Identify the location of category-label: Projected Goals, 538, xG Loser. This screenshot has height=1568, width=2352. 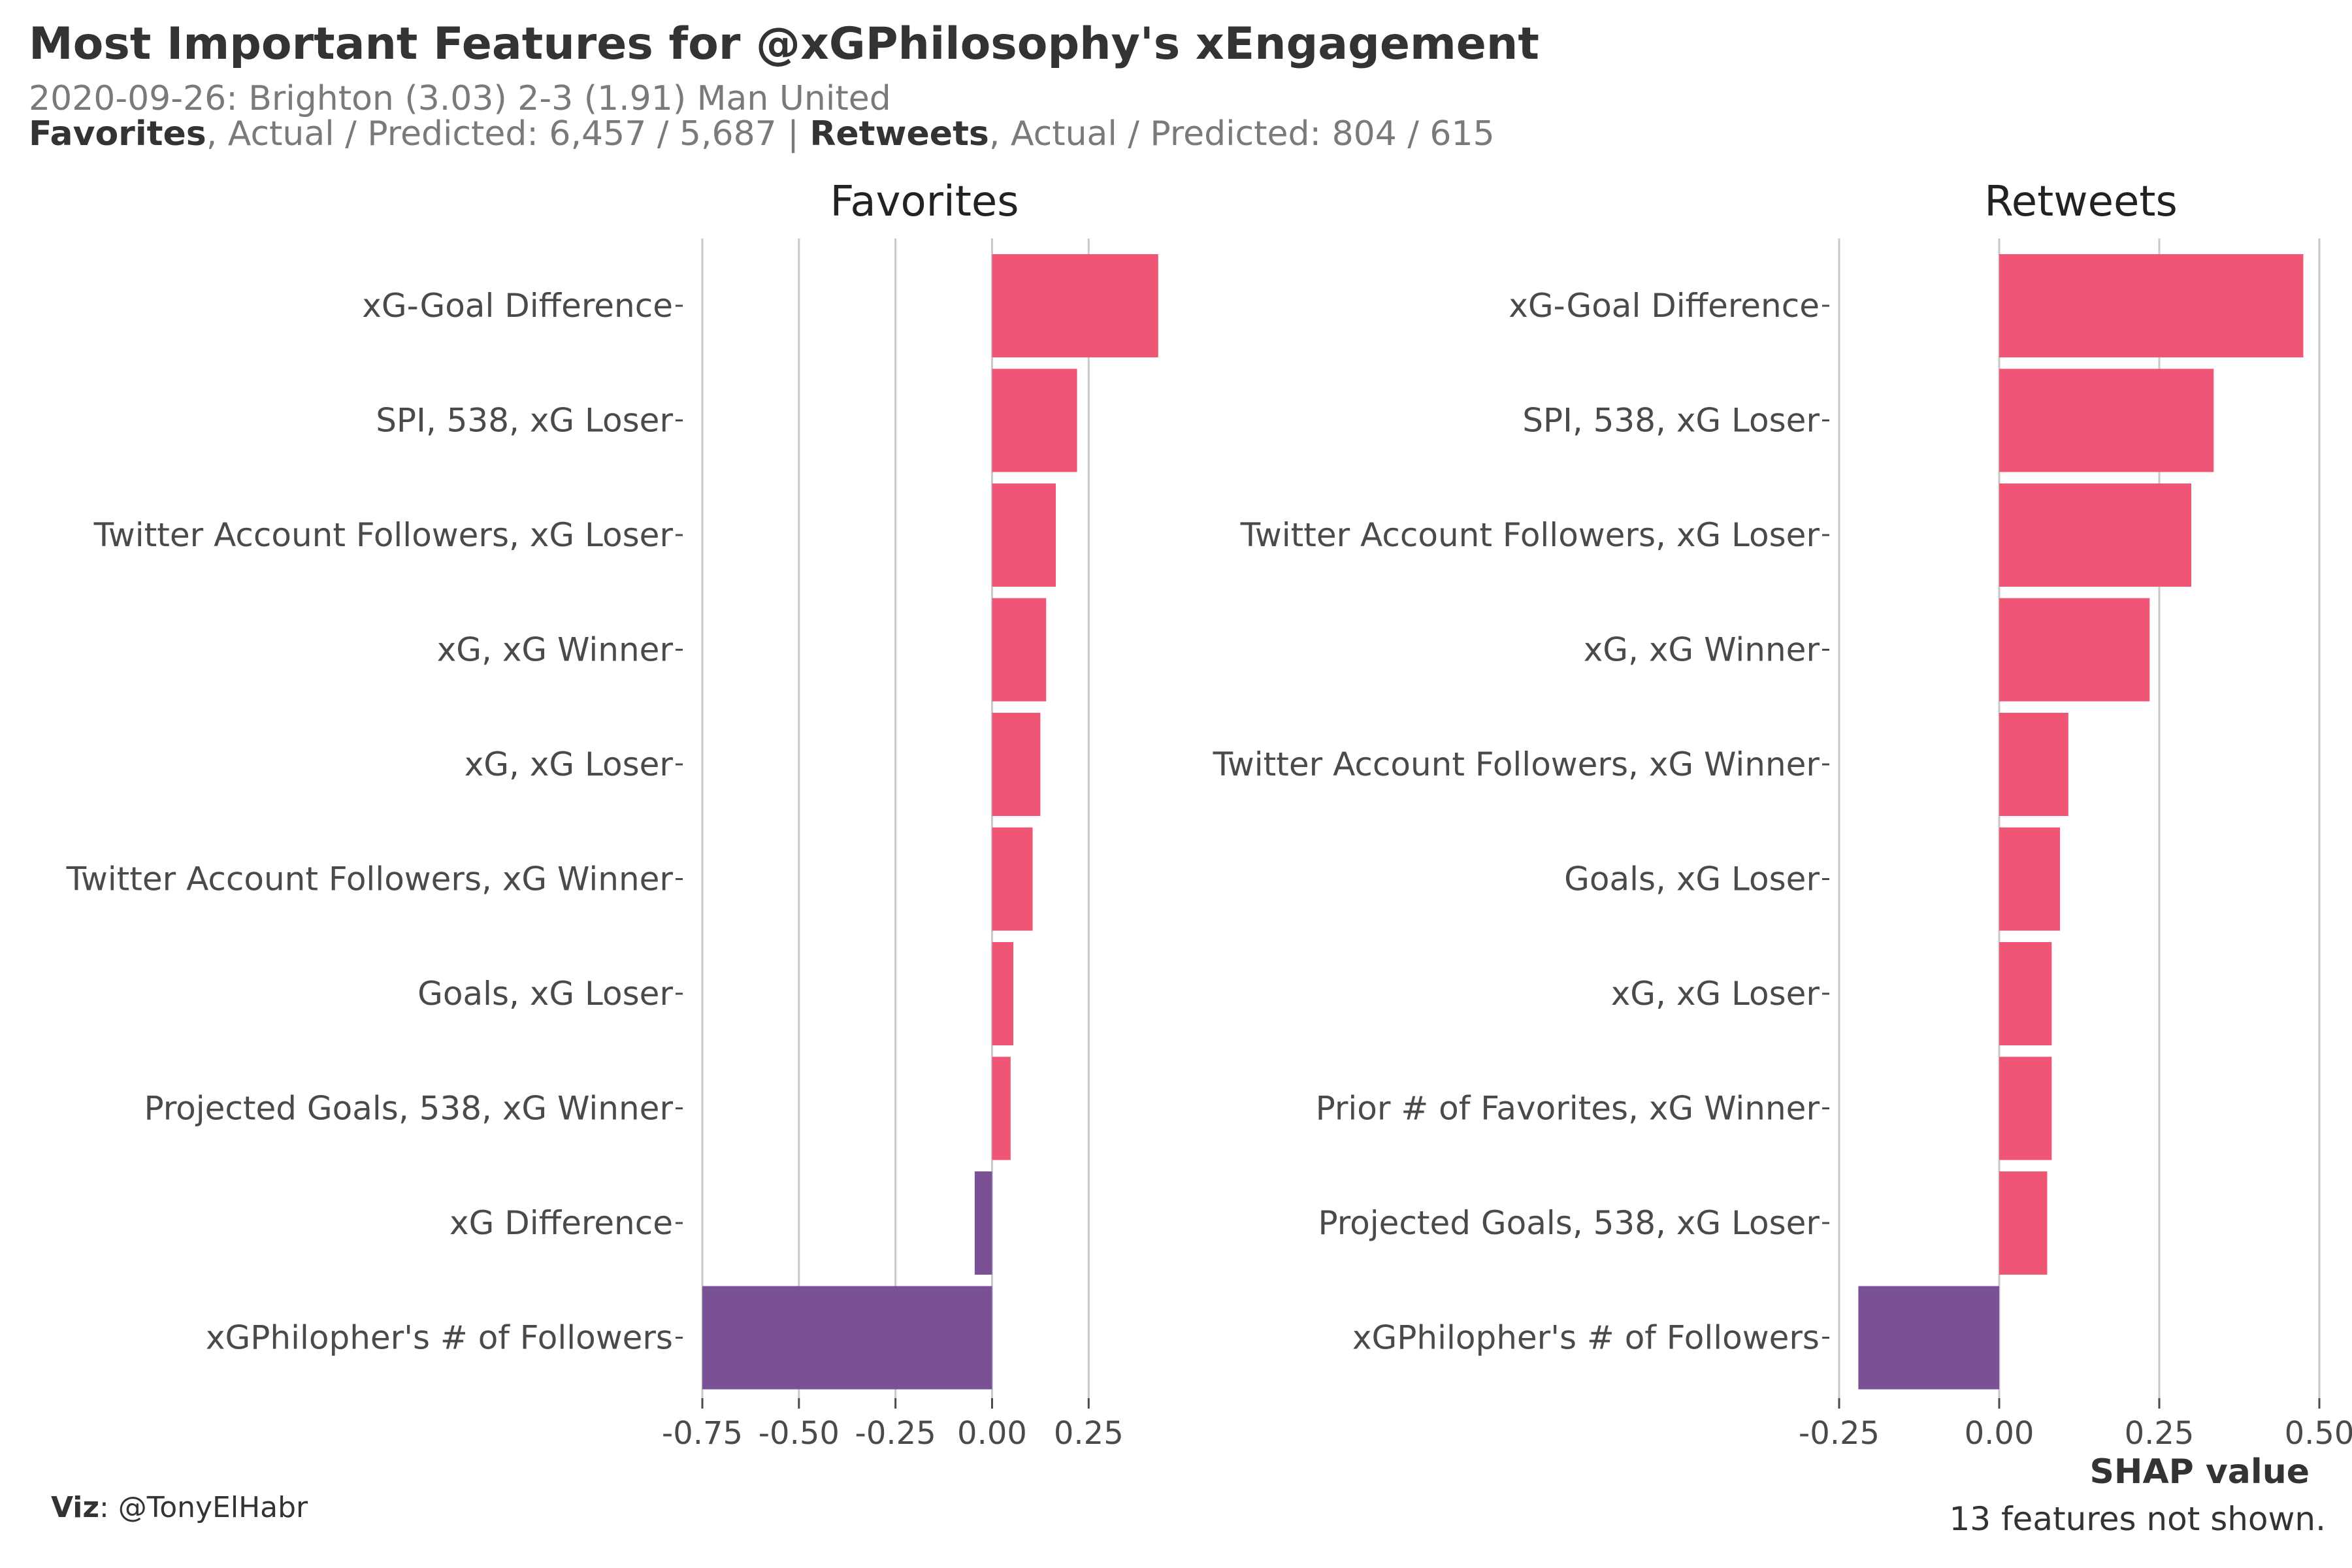
(1569, 1223).